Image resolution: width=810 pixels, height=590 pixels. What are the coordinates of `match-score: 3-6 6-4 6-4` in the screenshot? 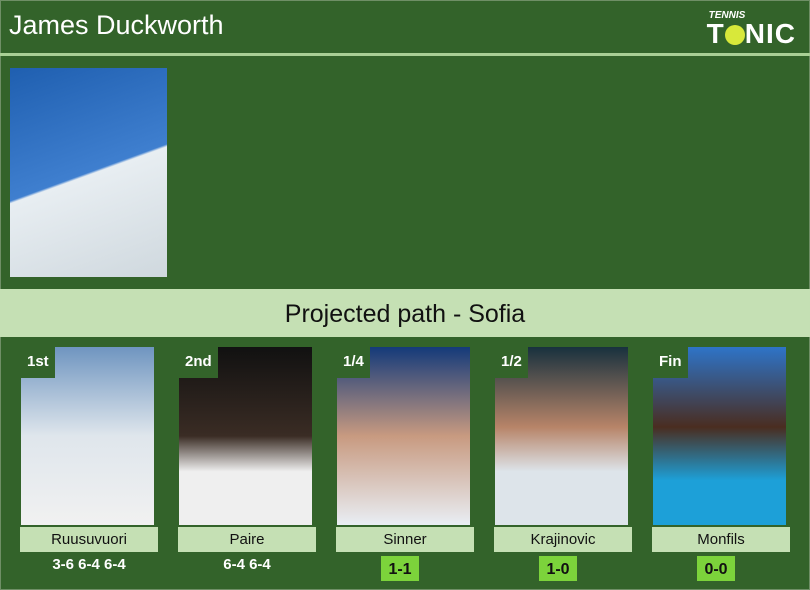 It's located at (89, 564).